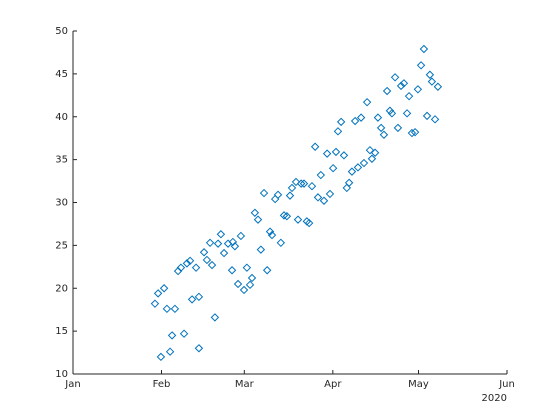  I want to click on y-tick-label: 50, so click(61, 31).